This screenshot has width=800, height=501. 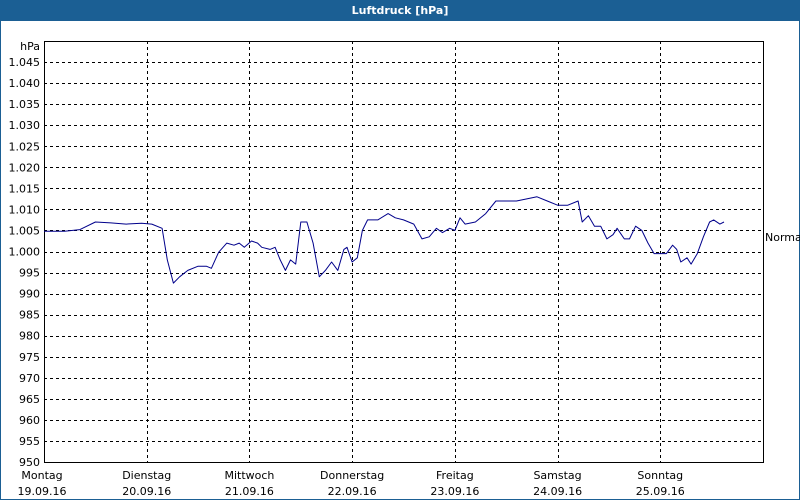 I want to click on x-tick-day: Samstag, so click(x=557, y=475).